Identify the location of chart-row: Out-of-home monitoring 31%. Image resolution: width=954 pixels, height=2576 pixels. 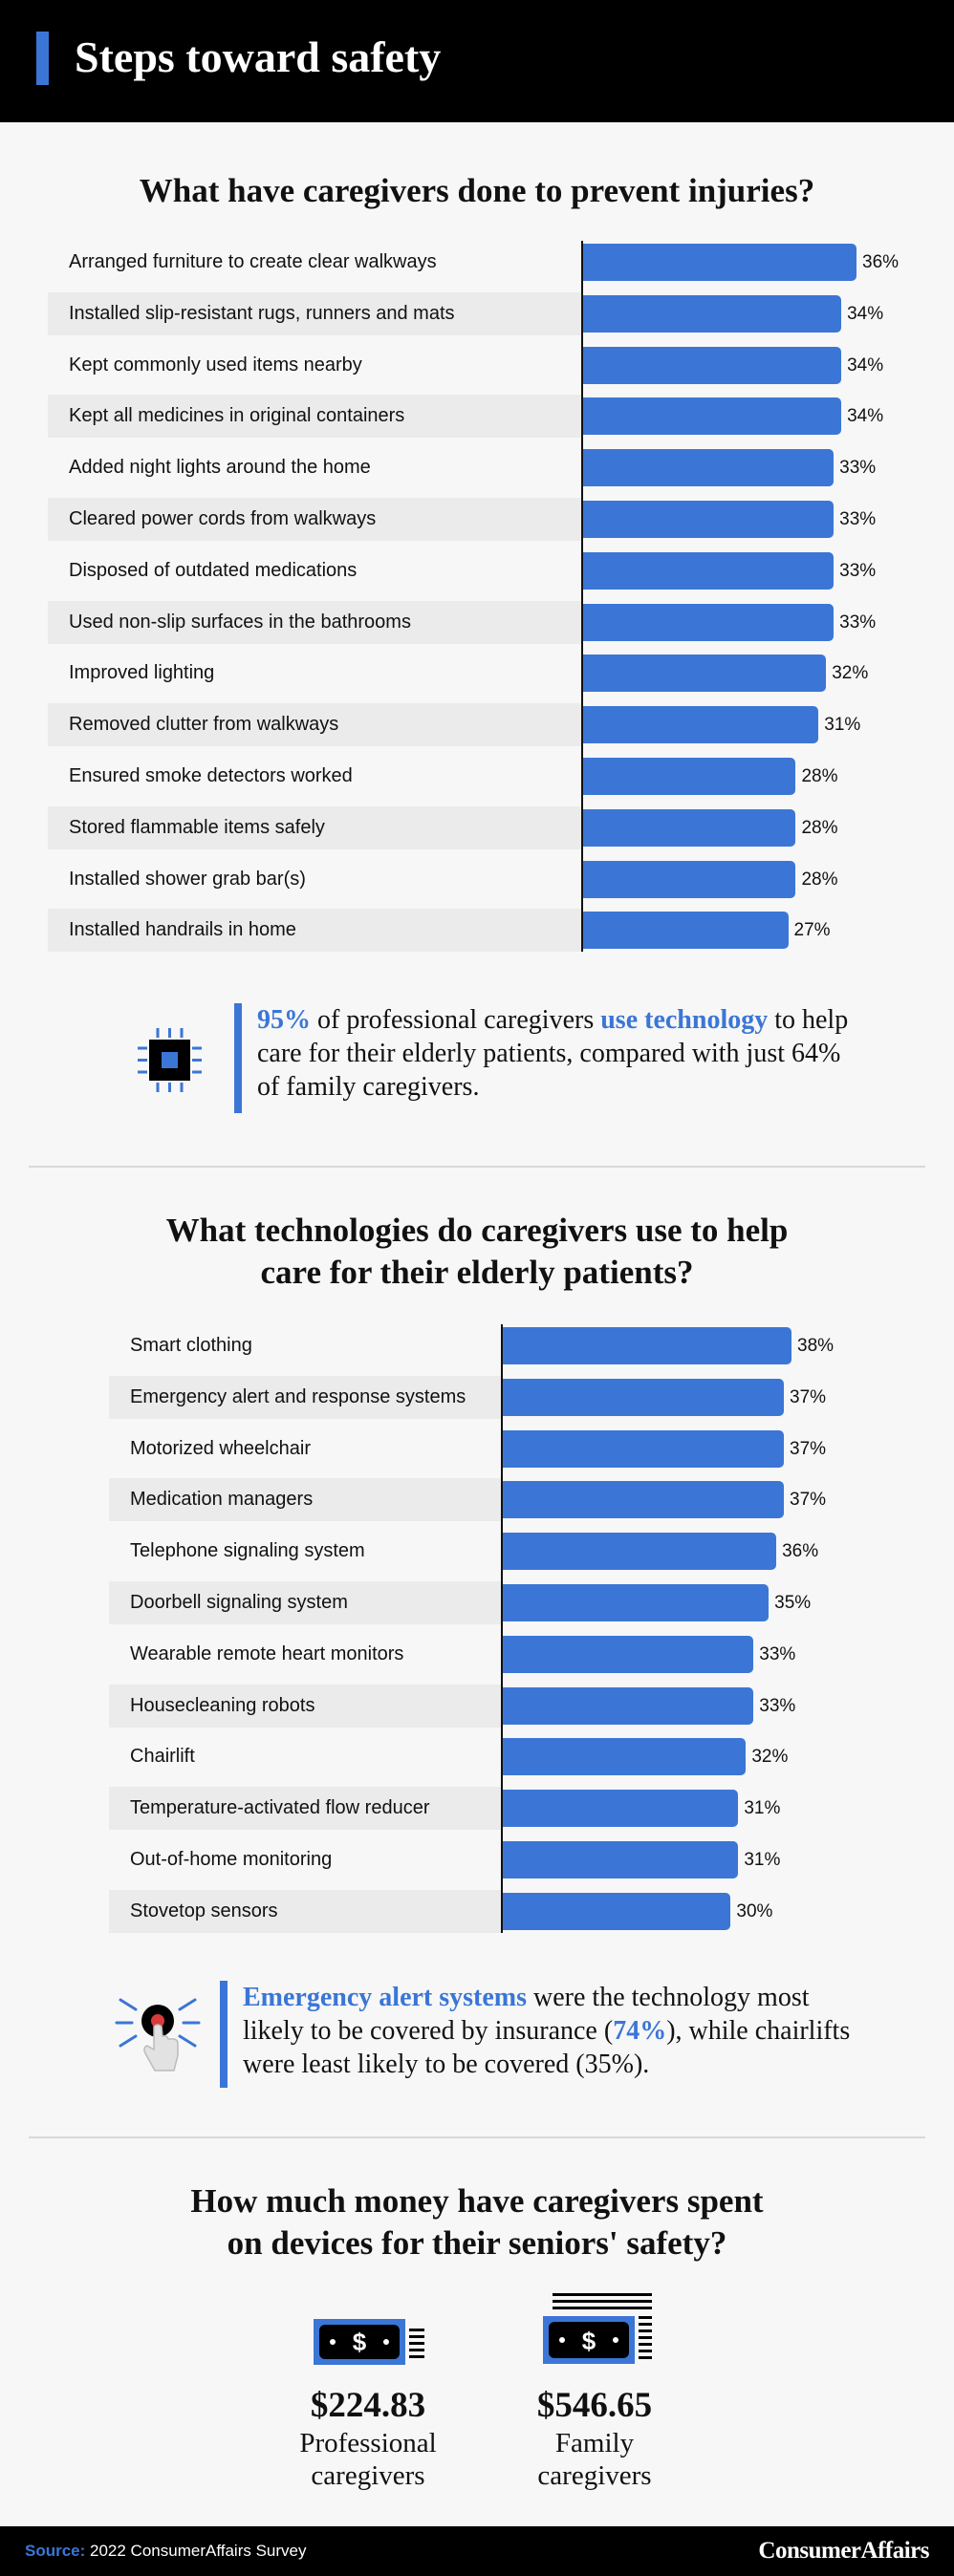
(444, 1859).